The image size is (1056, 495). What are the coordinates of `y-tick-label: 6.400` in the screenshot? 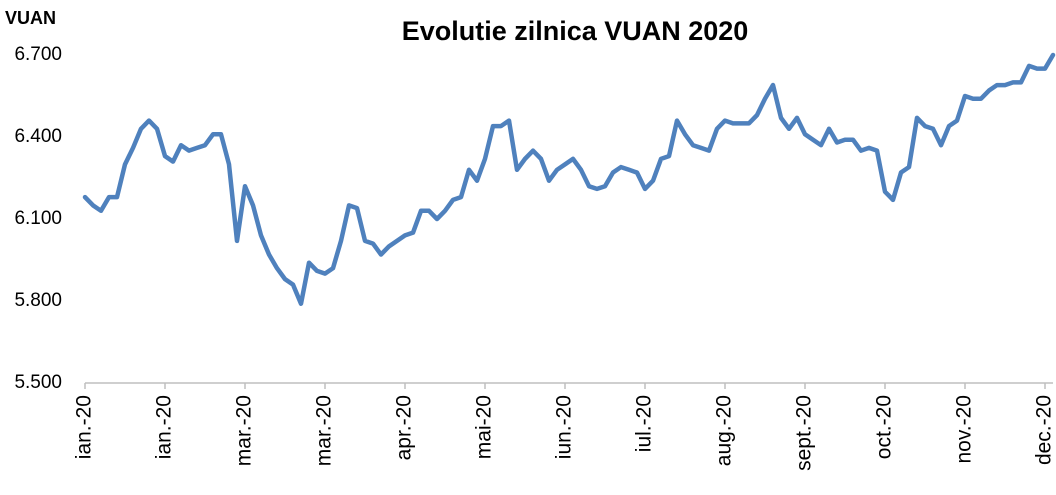 It's located at (38, 136).